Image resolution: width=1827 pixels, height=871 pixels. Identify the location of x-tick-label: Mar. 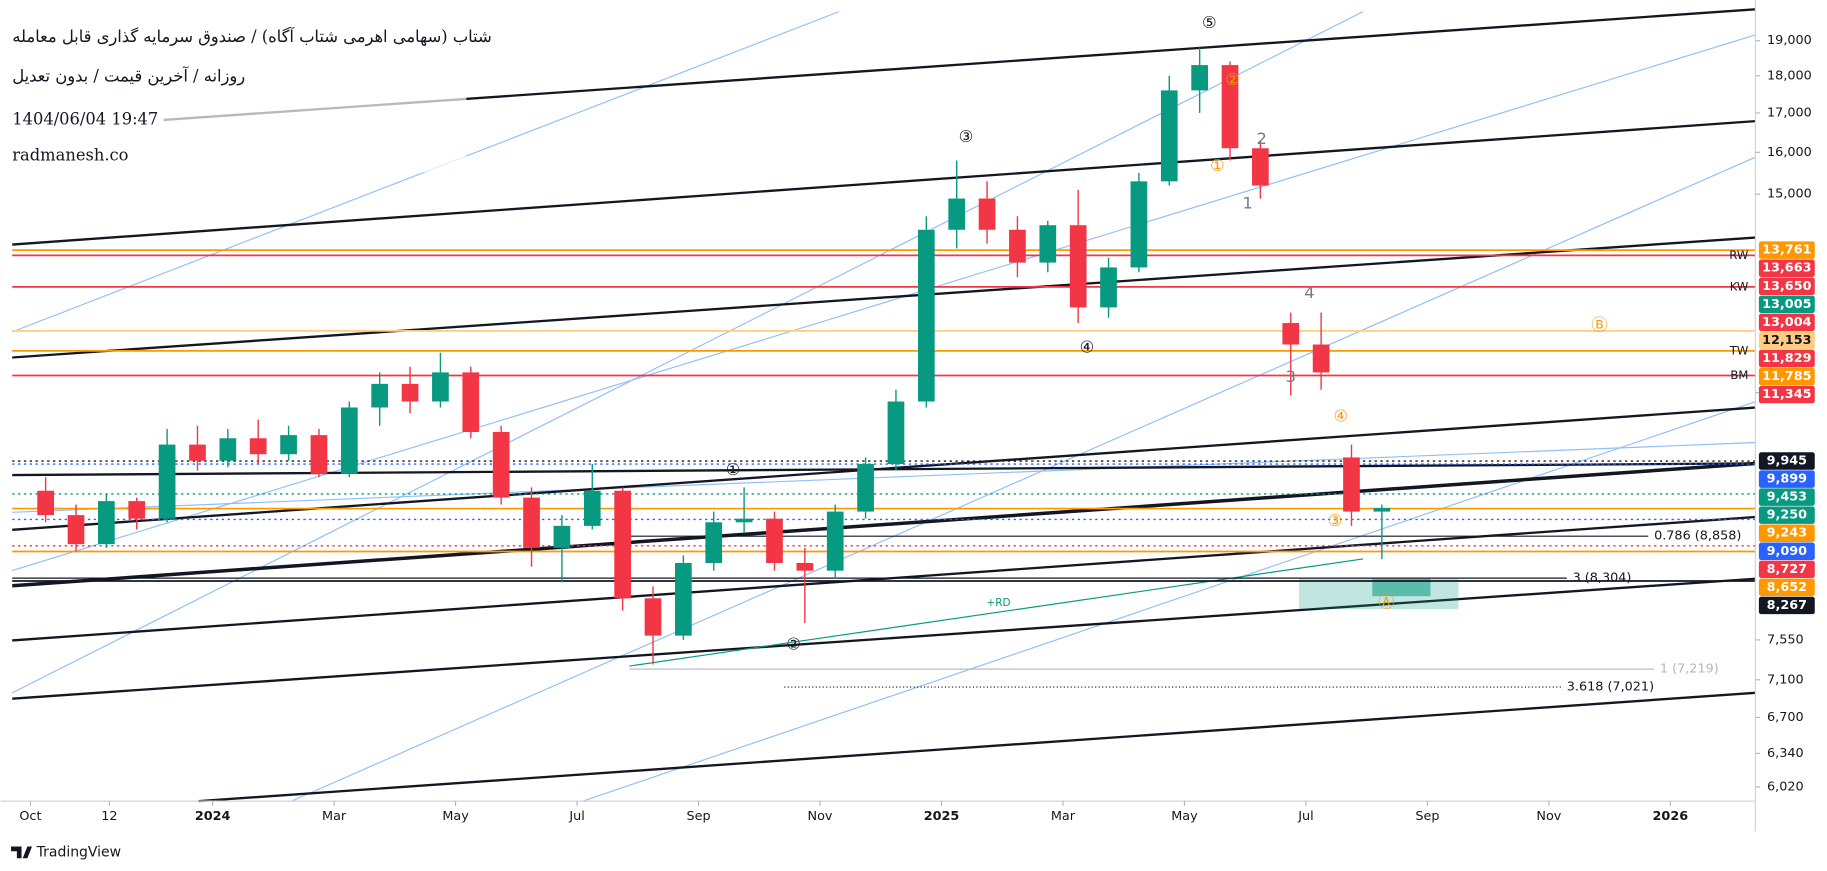
(1063, 816).